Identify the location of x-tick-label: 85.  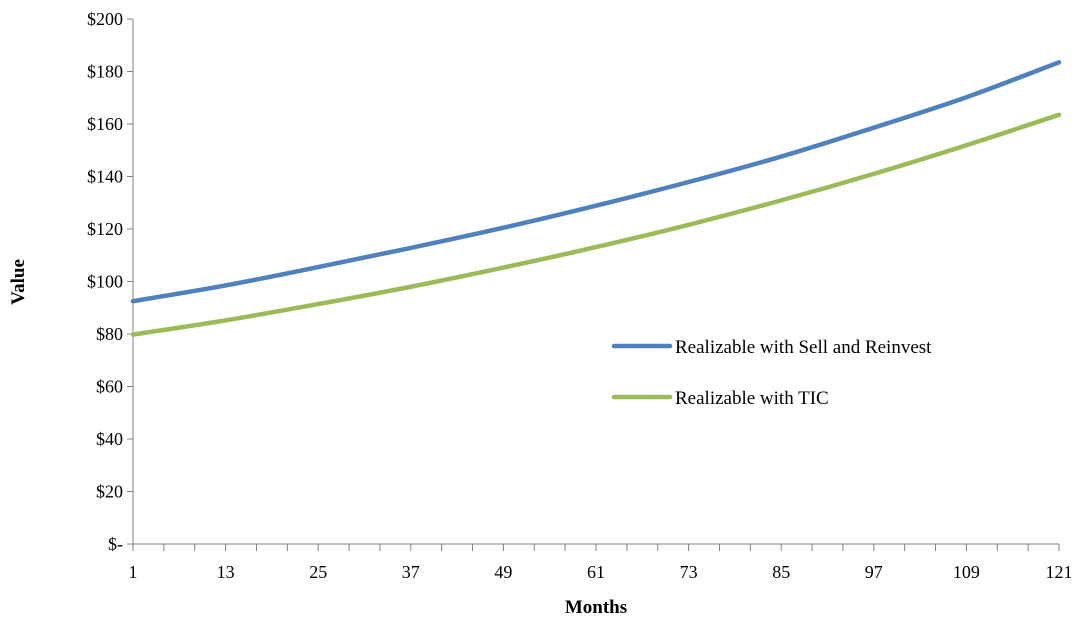
(781, 572).